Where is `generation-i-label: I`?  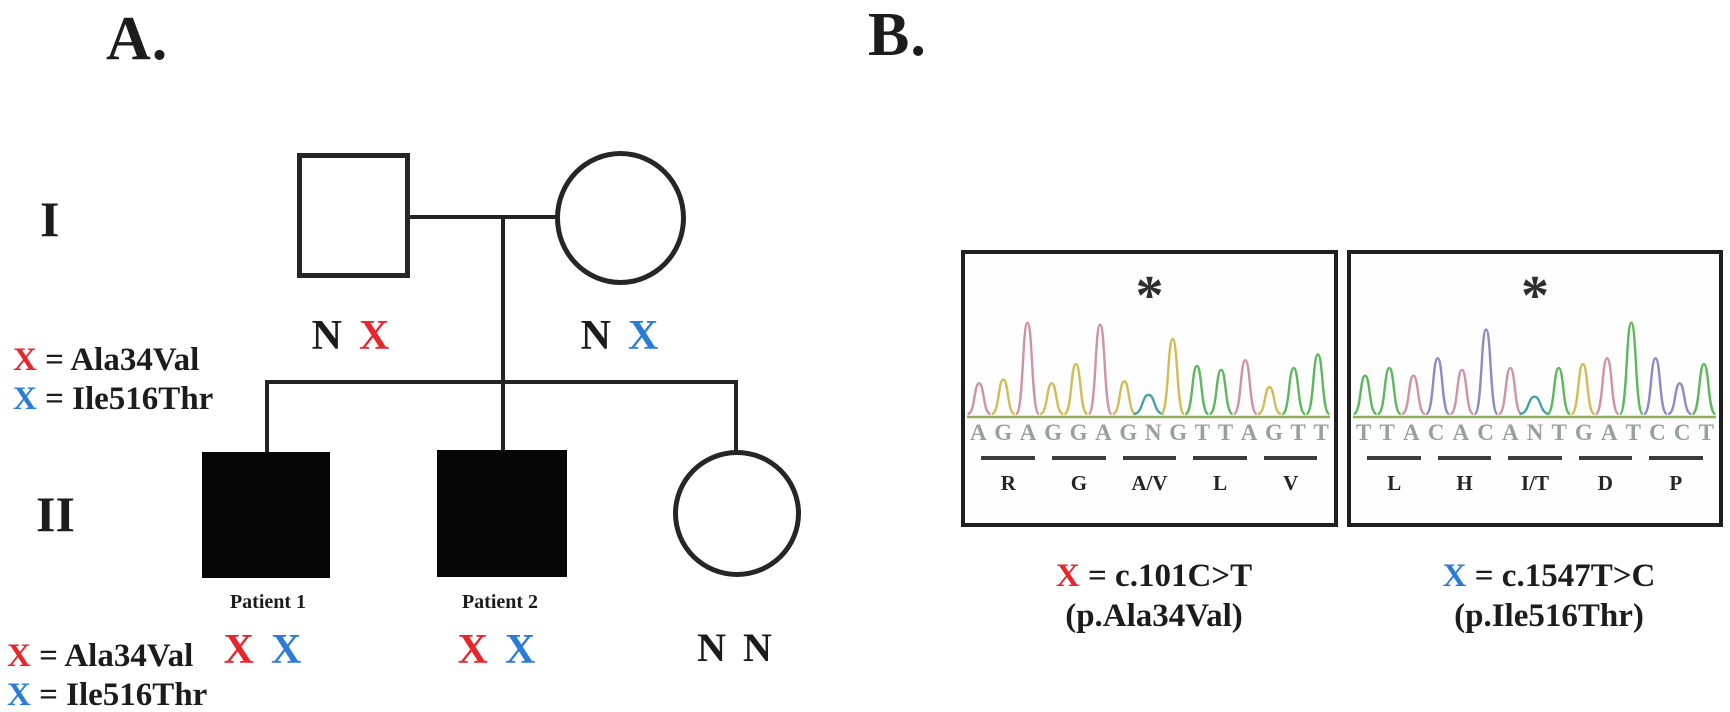
generation-i-label: I is located at coordinates (50, 219).